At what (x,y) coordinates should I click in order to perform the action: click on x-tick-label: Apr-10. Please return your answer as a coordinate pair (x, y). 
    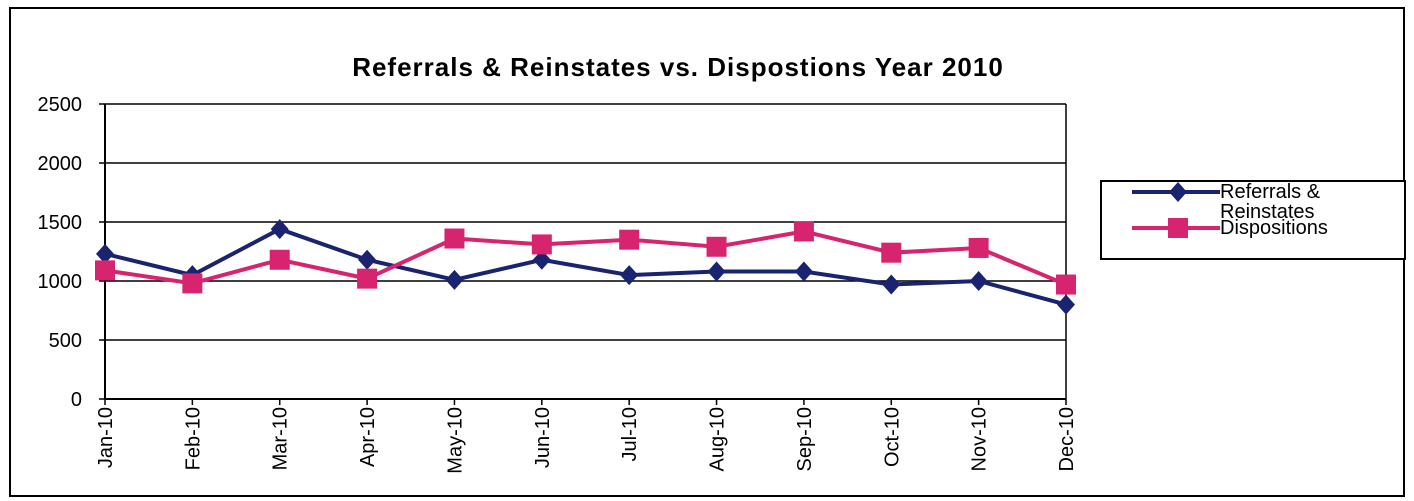
    Looking at the image, I should click on (368, 437).